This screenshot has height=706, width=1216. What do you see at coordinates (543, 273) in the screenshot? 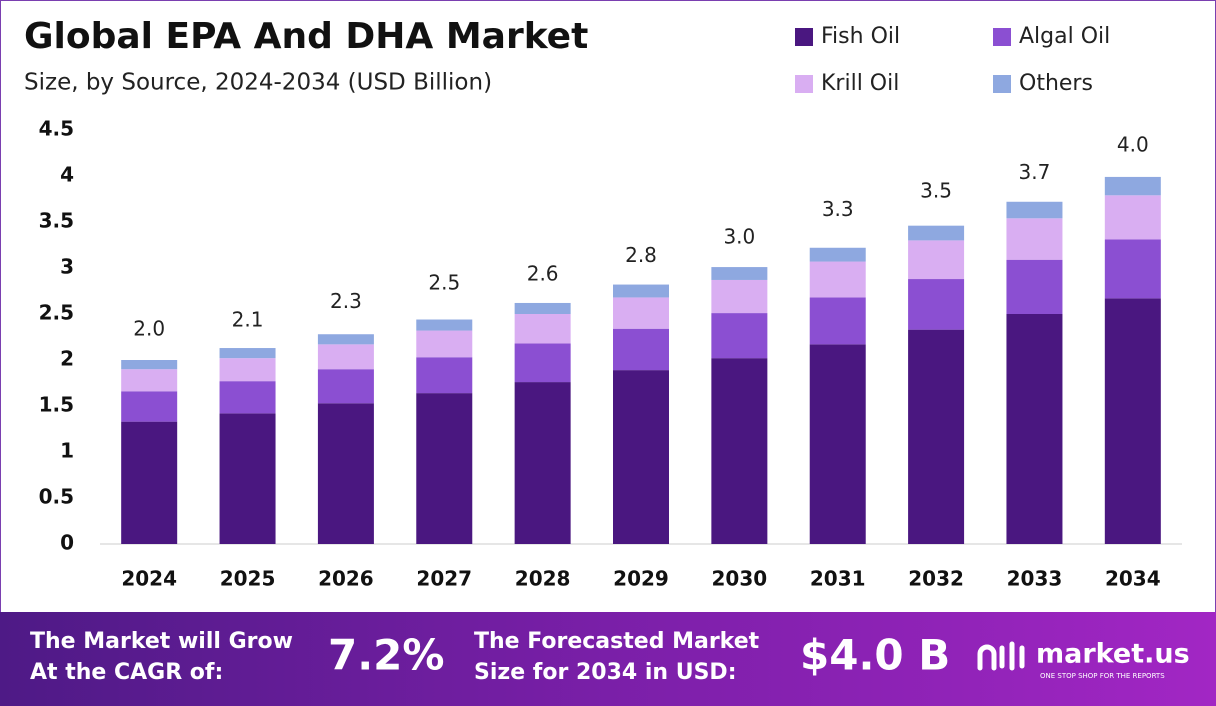
I see `total-label: 2.6` at bounding box center [543, 273].